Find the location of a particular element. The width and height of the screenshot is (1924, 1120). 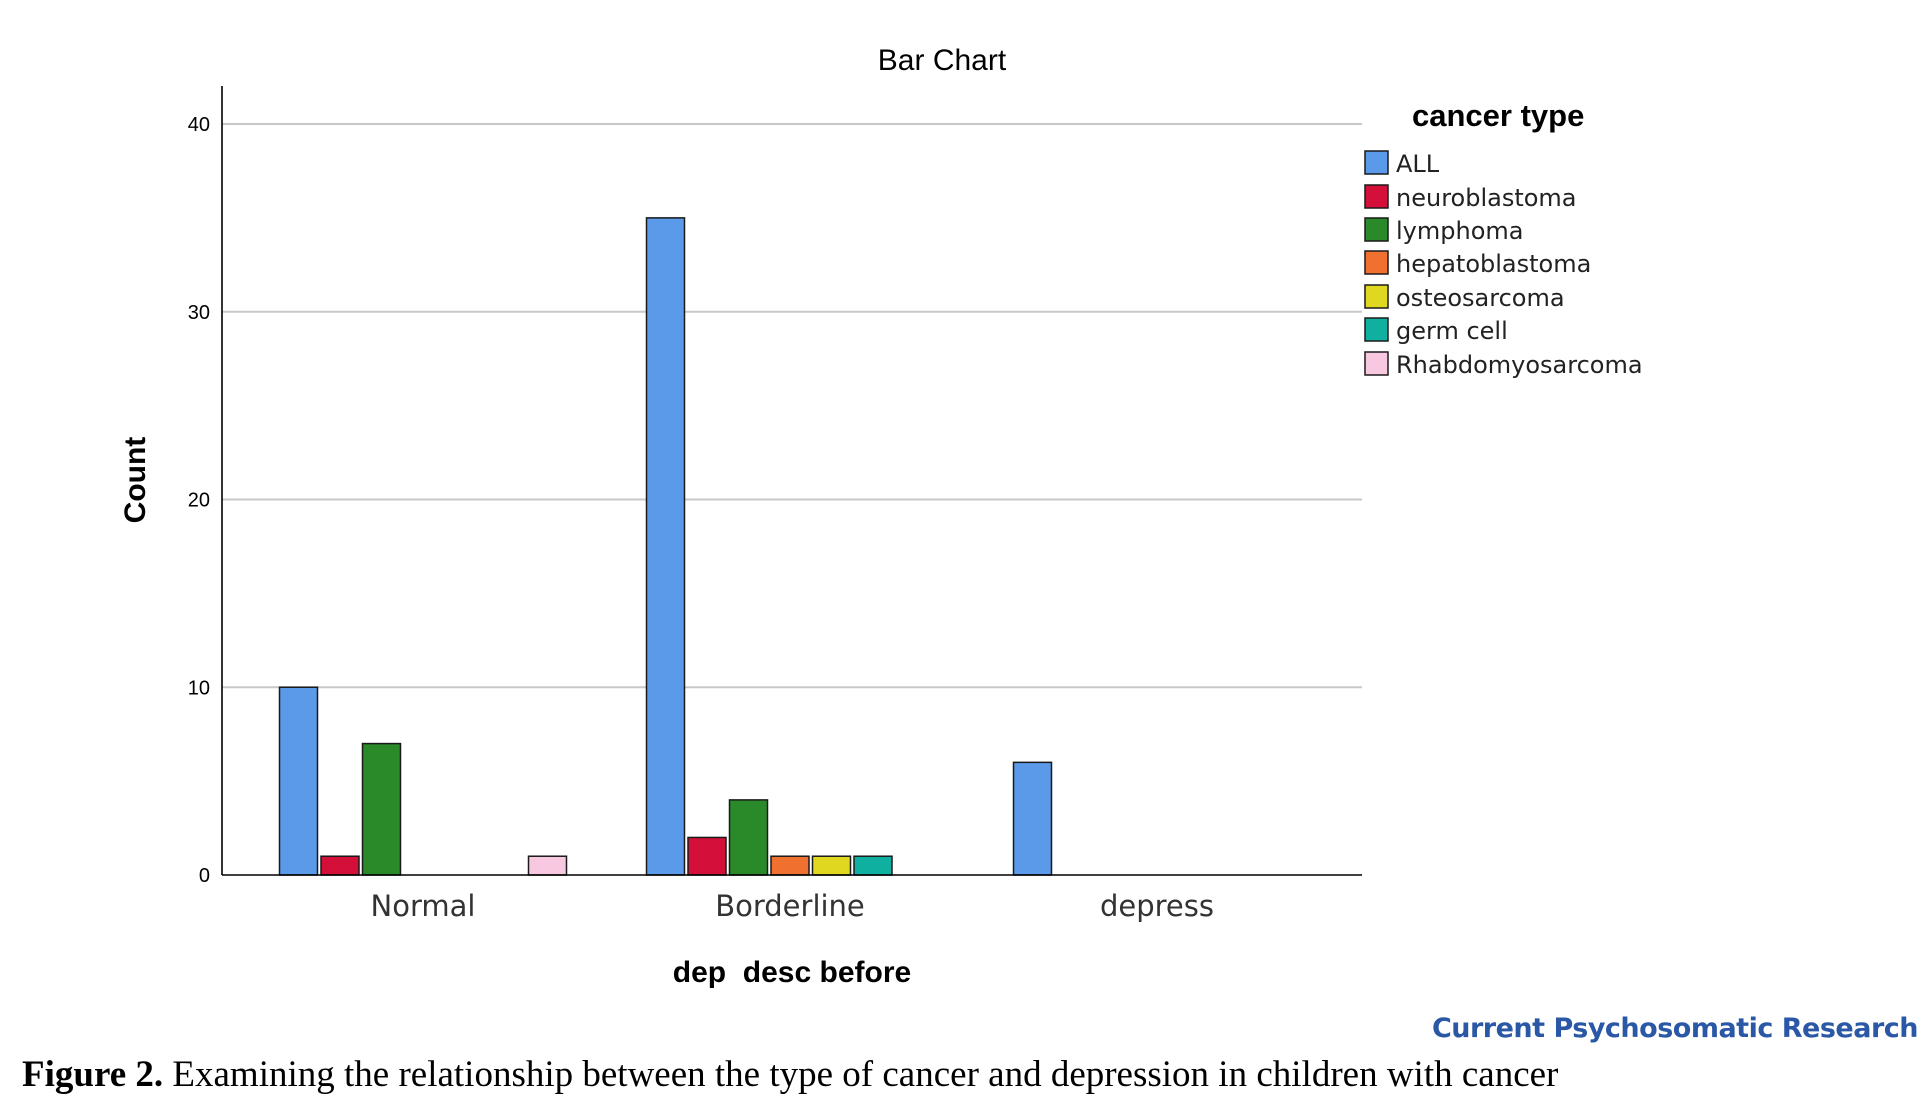

legend-swatch-lymphoma is located at coordinates (1376, 229).